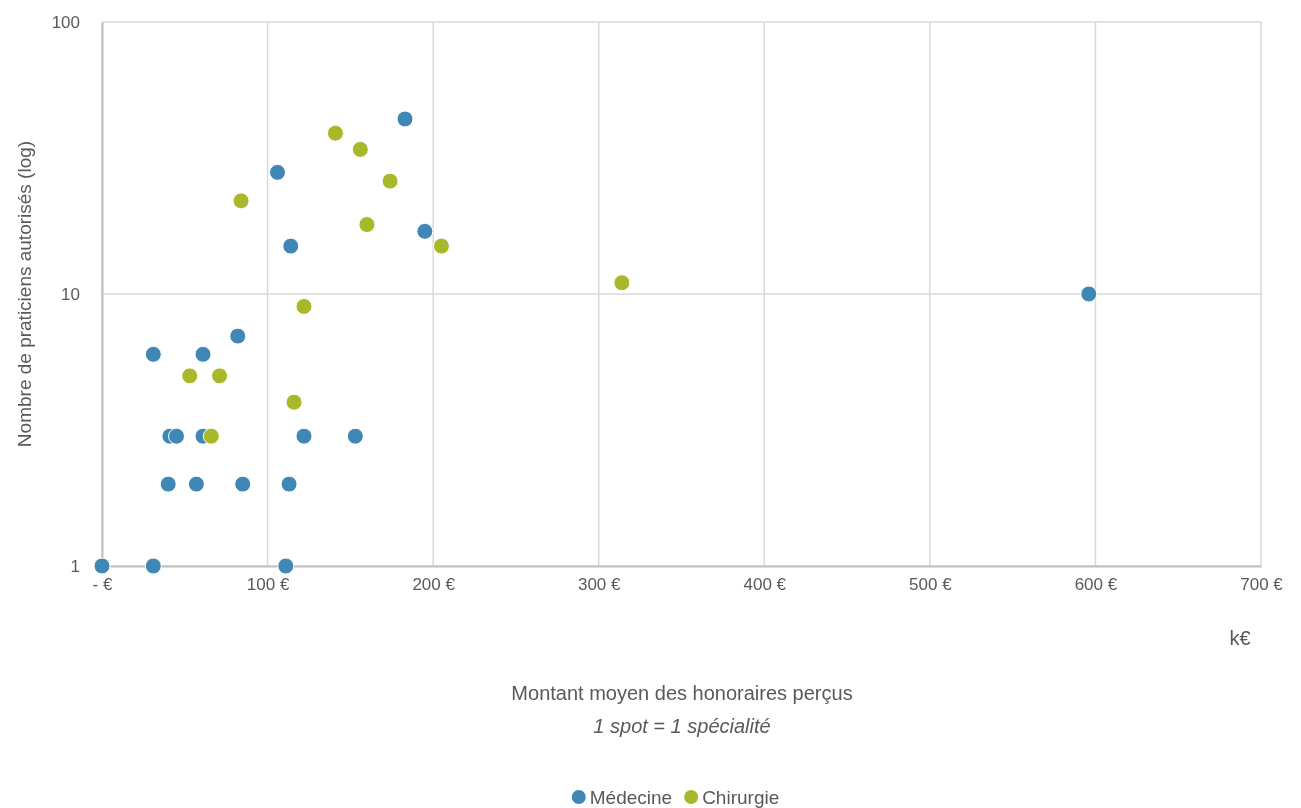  What do you see at coordinates (599, 585) in the screenshot?
I see `x-tick-label: 300 €` at bounding box center [599, 585].